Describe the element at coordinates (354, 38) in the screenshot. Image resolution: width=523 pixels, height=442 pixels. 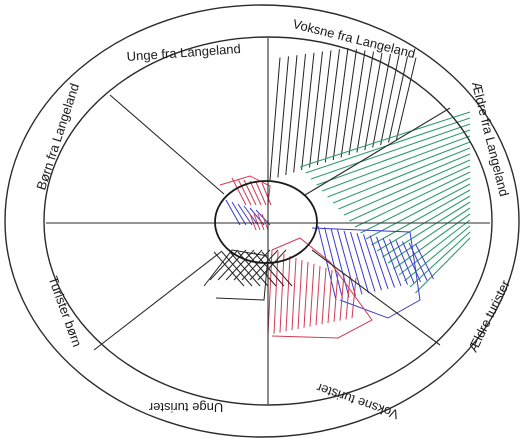
I see `label-voksne-fra-langeland: Voksne fra Langeland` at that location.